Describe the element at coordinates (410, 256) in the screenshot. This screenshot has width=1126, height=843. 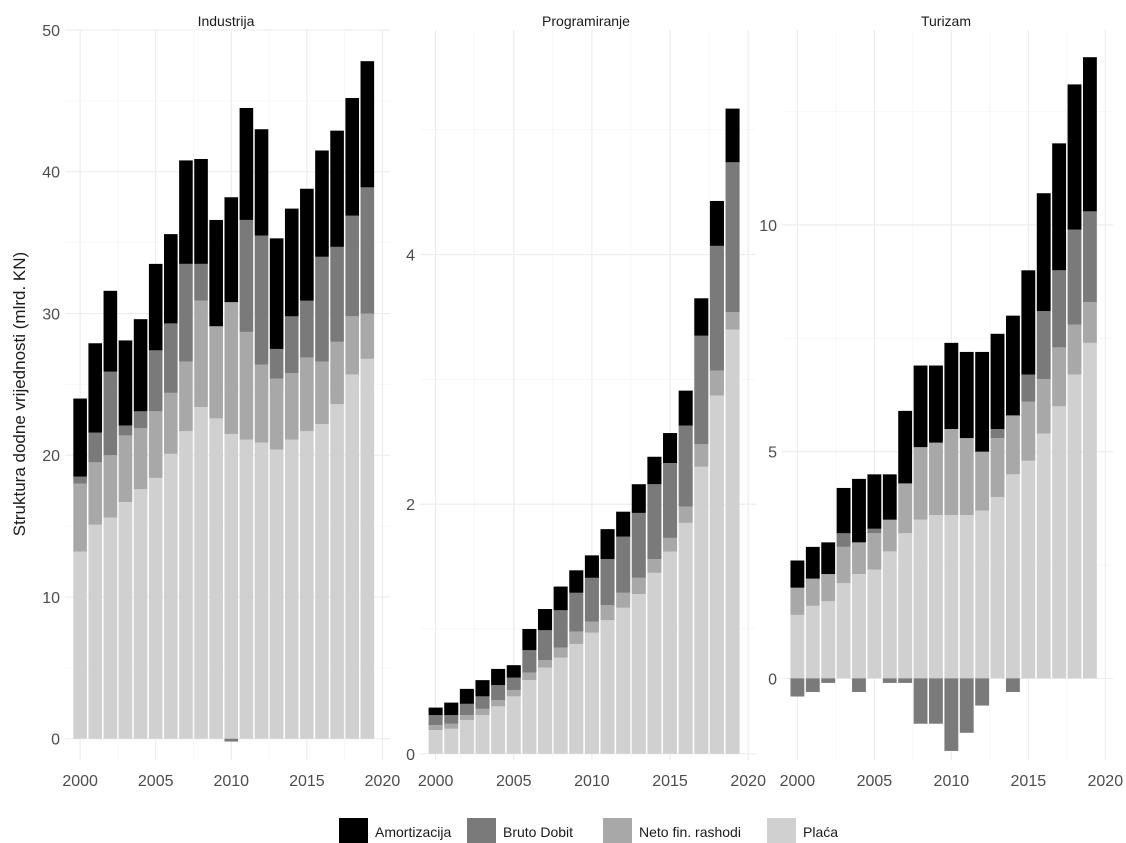
I see `y-tick-label: 4` at that location.